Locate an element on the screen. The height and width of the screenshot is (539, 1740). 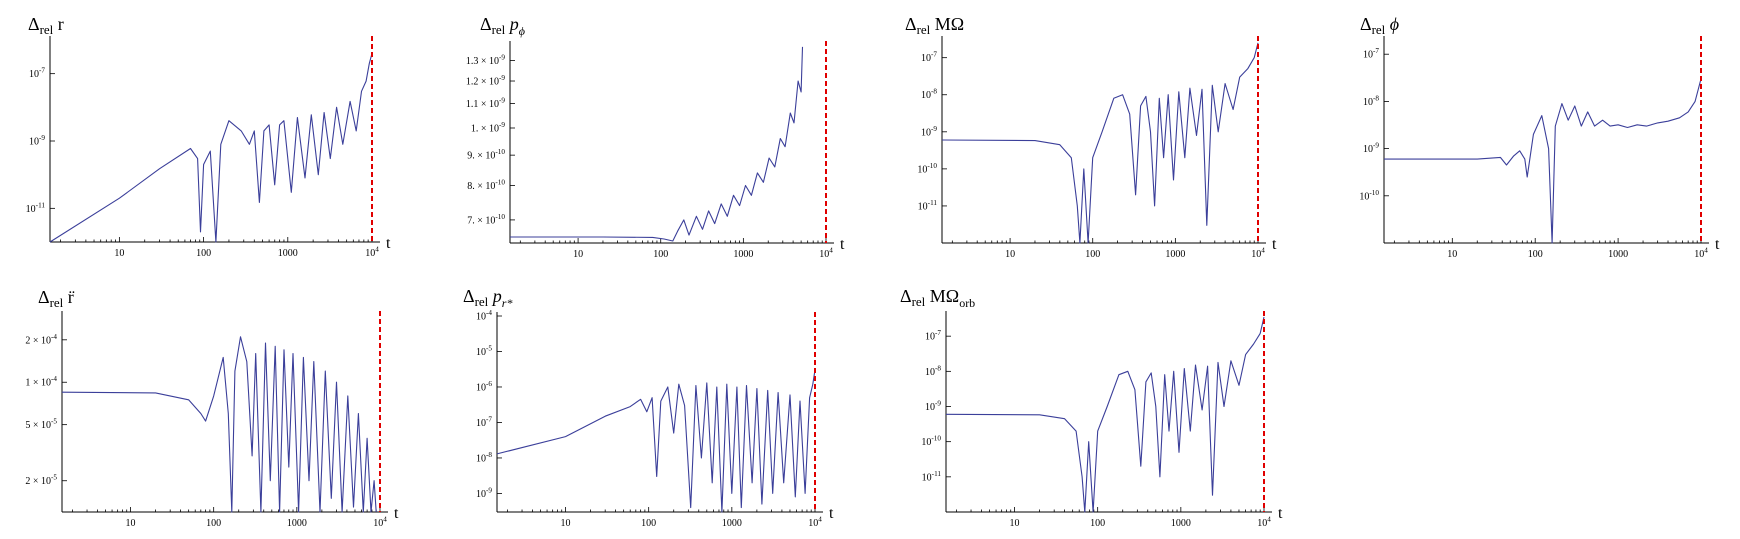
y-tick-label: 1.1 × 10⁻⁹ is located at coordinates (486, 103).